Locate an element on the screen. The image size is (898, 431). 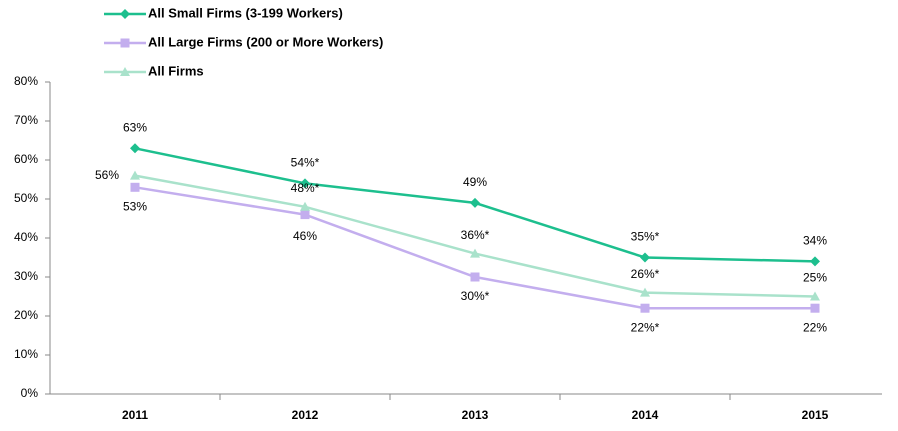
data-label: 34% is located at coordinates (815, 241).